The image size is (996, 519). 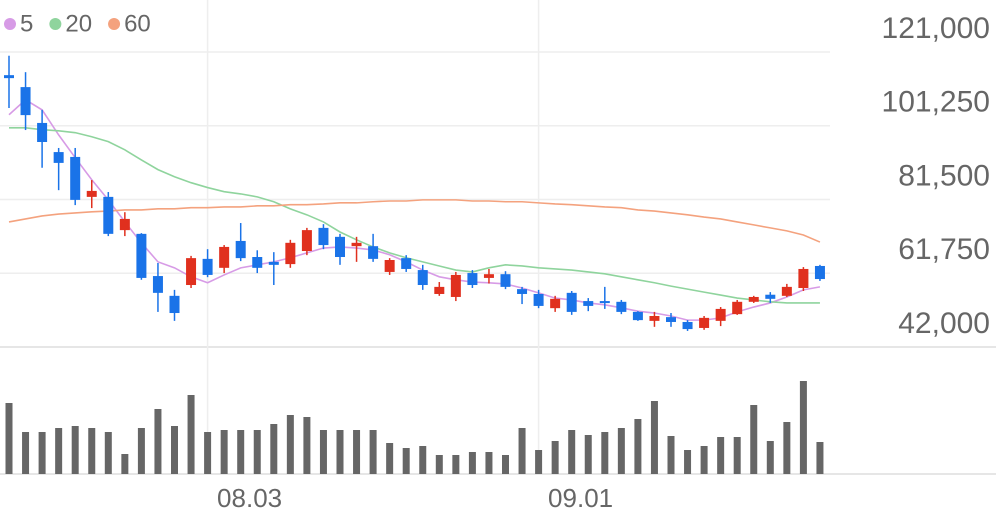 I want to click on x-tick-label: 09.01, so click(x=580, y=498).